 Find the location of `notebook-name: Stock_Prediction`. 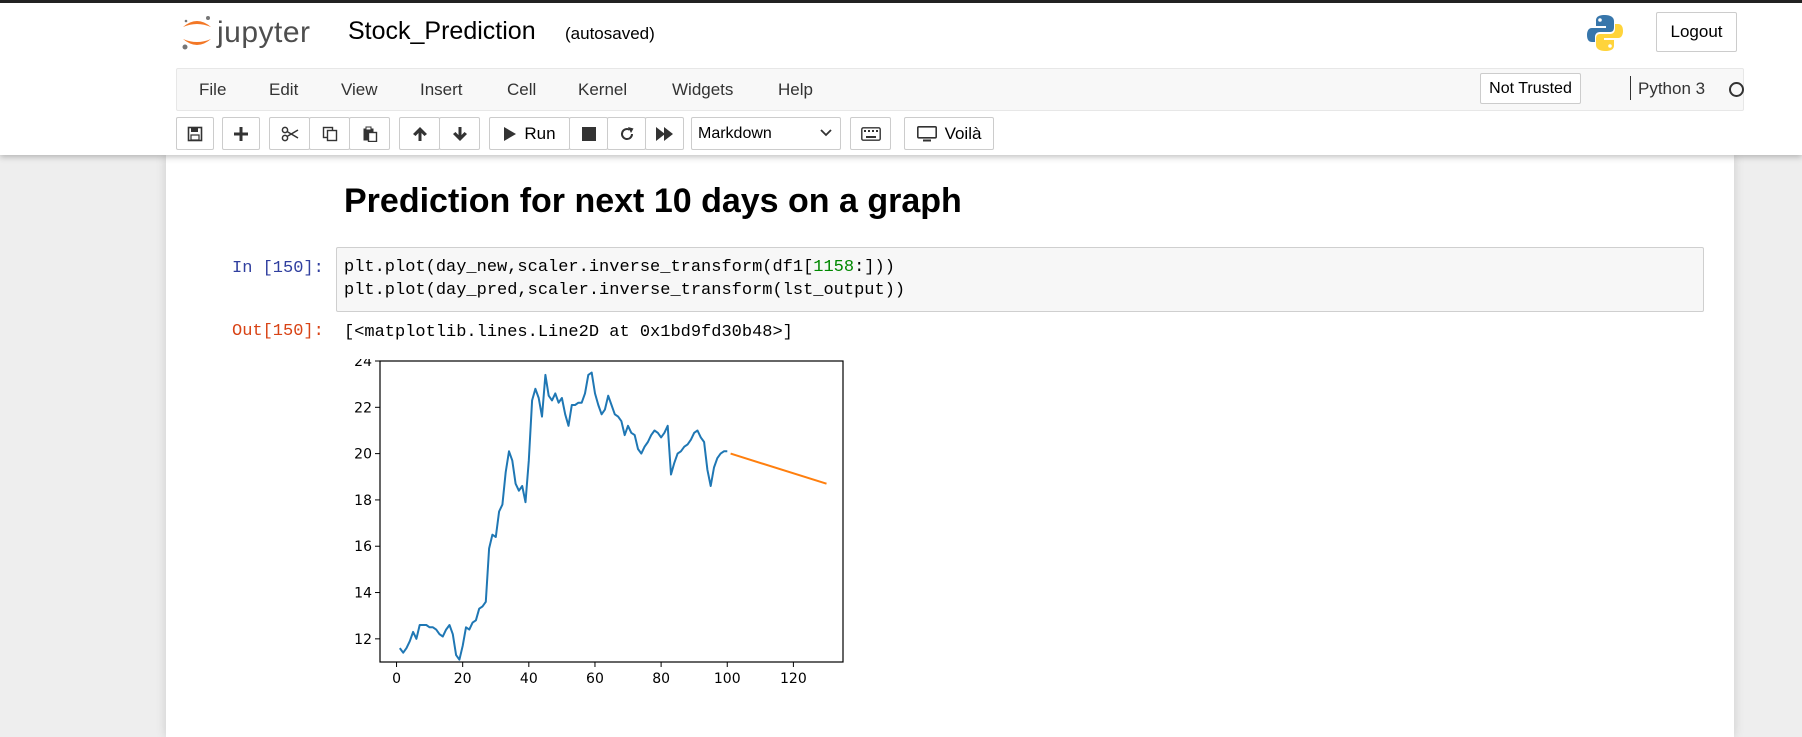

notebook-name: Stock_Prediction is located at coordinates (442, 31).